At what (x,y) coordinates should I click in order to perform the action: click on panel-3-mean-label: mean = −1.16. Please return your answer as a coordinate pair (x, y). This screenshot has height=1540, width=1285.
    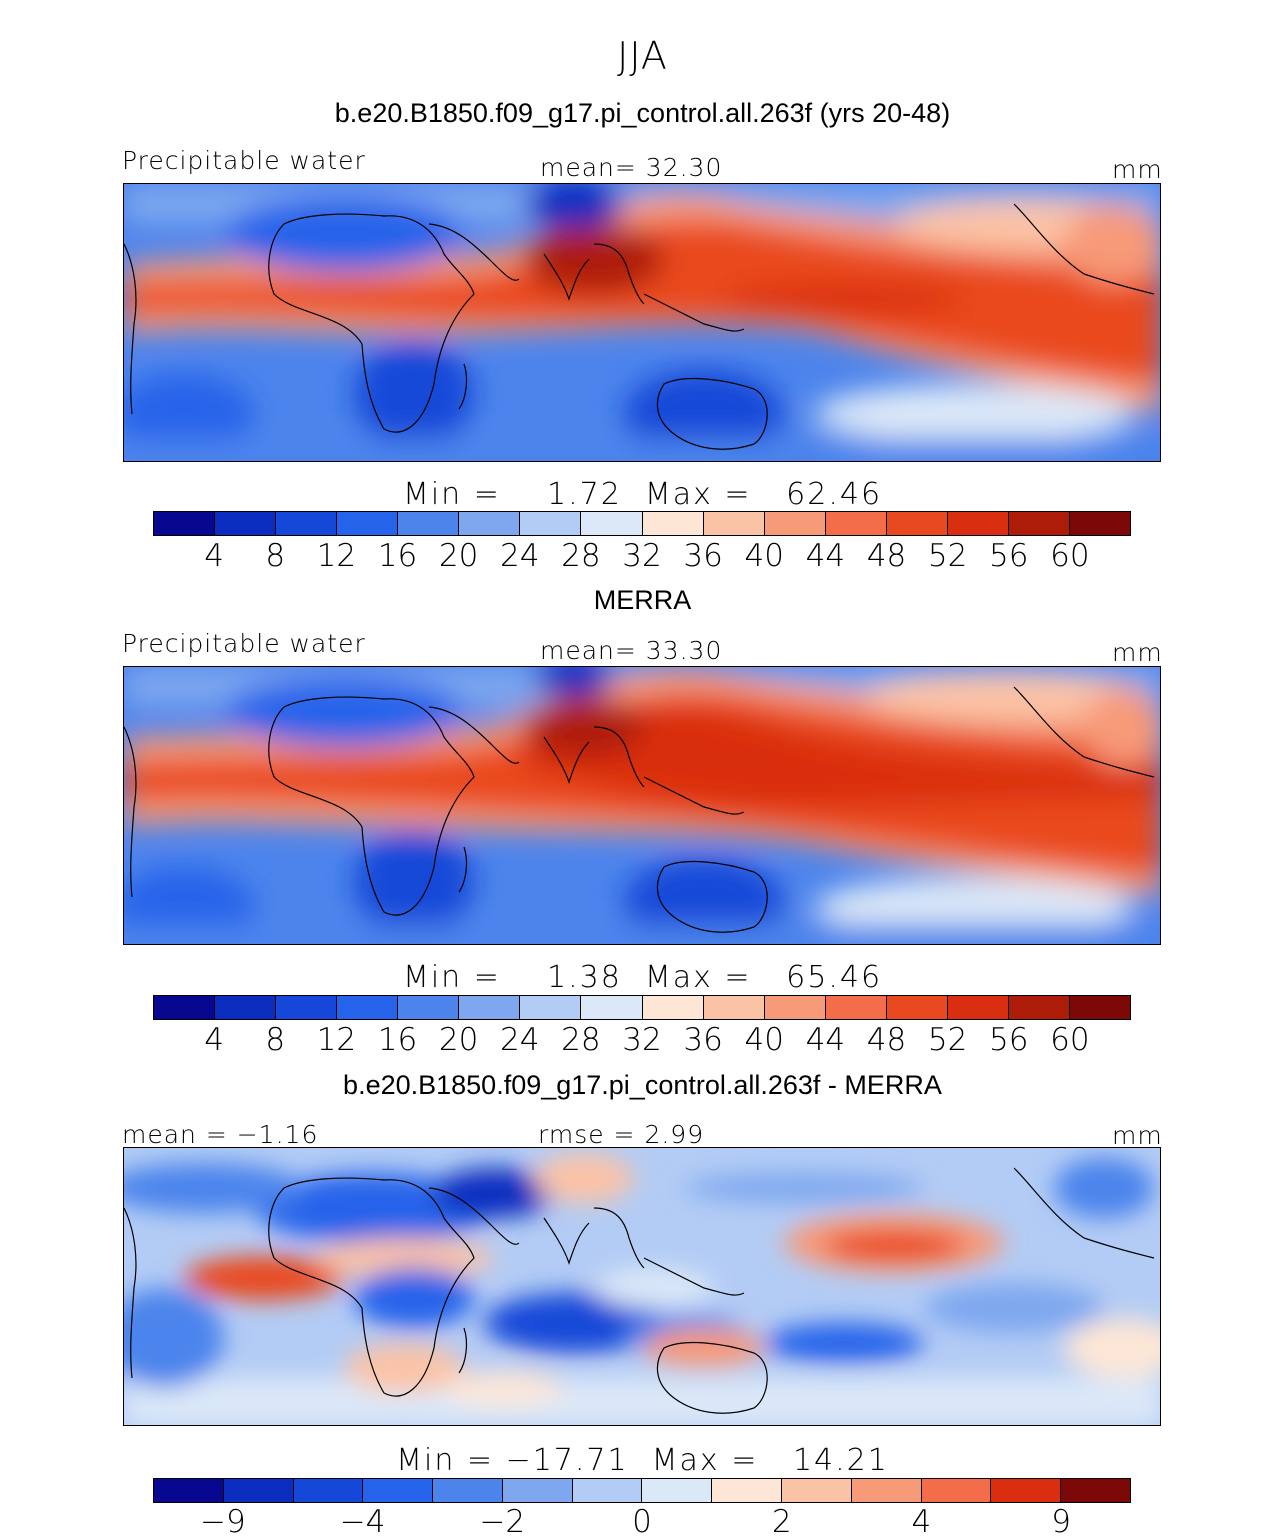
    Looking at the image, I should click on (220, 1134).